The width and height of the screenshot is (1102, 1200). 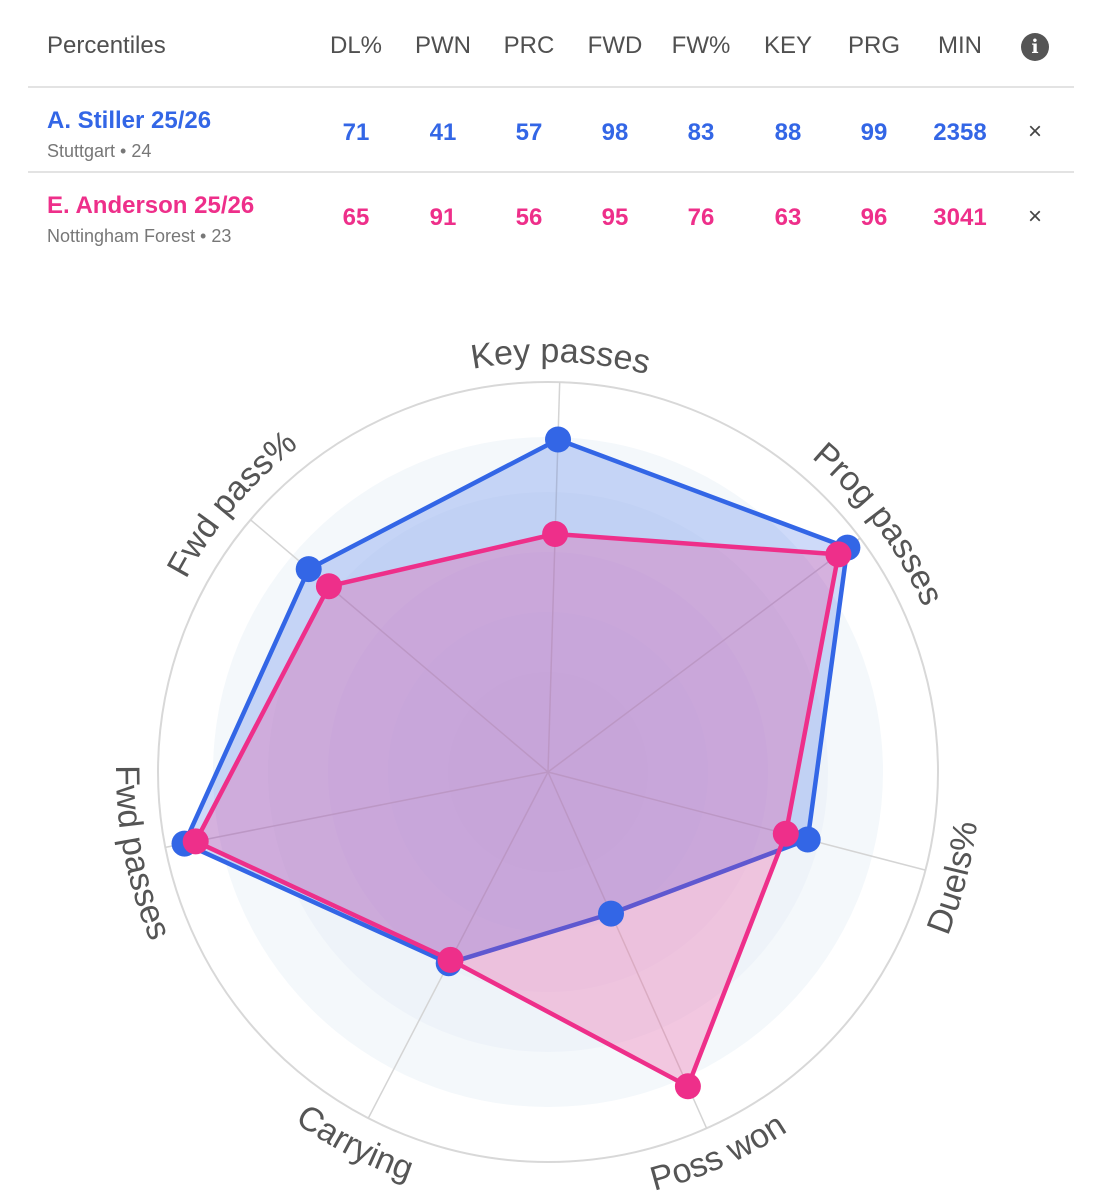 I want to click on info-icon: i, so click(x=1035, y=47).